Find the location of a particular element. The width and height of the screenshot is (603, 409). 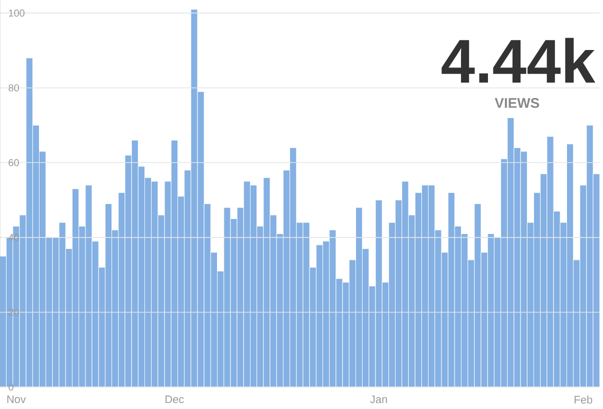

annotation: 4.44k is located at coordinates (519, 60).